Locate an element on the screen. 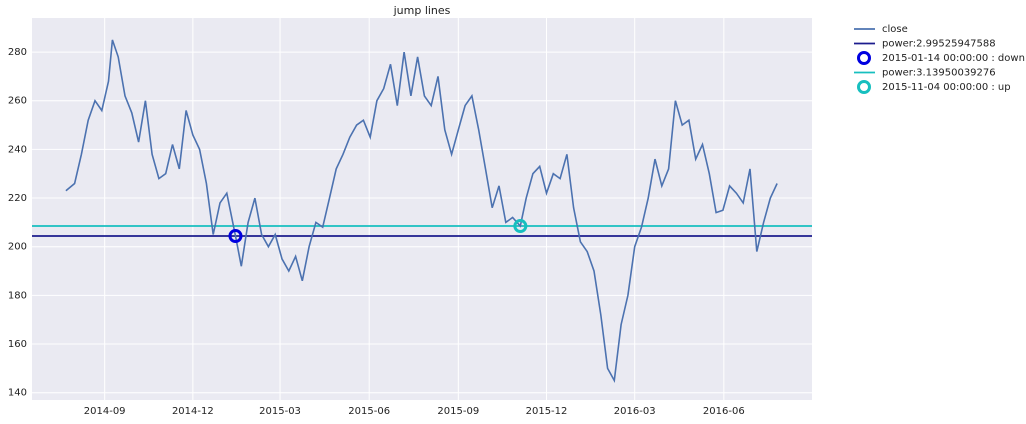 The width and height of the screenshot is (1026, 424). legend-label: power:2.99525947588 is located at coordinates (939, 44).